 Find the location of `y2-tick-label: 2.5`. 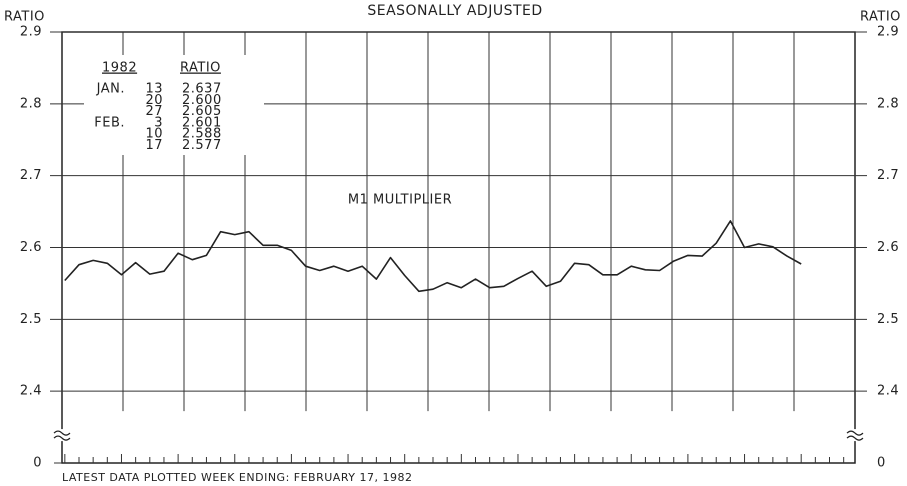

y2-tick-label: 2.5 is located at coordinates (888, 319).